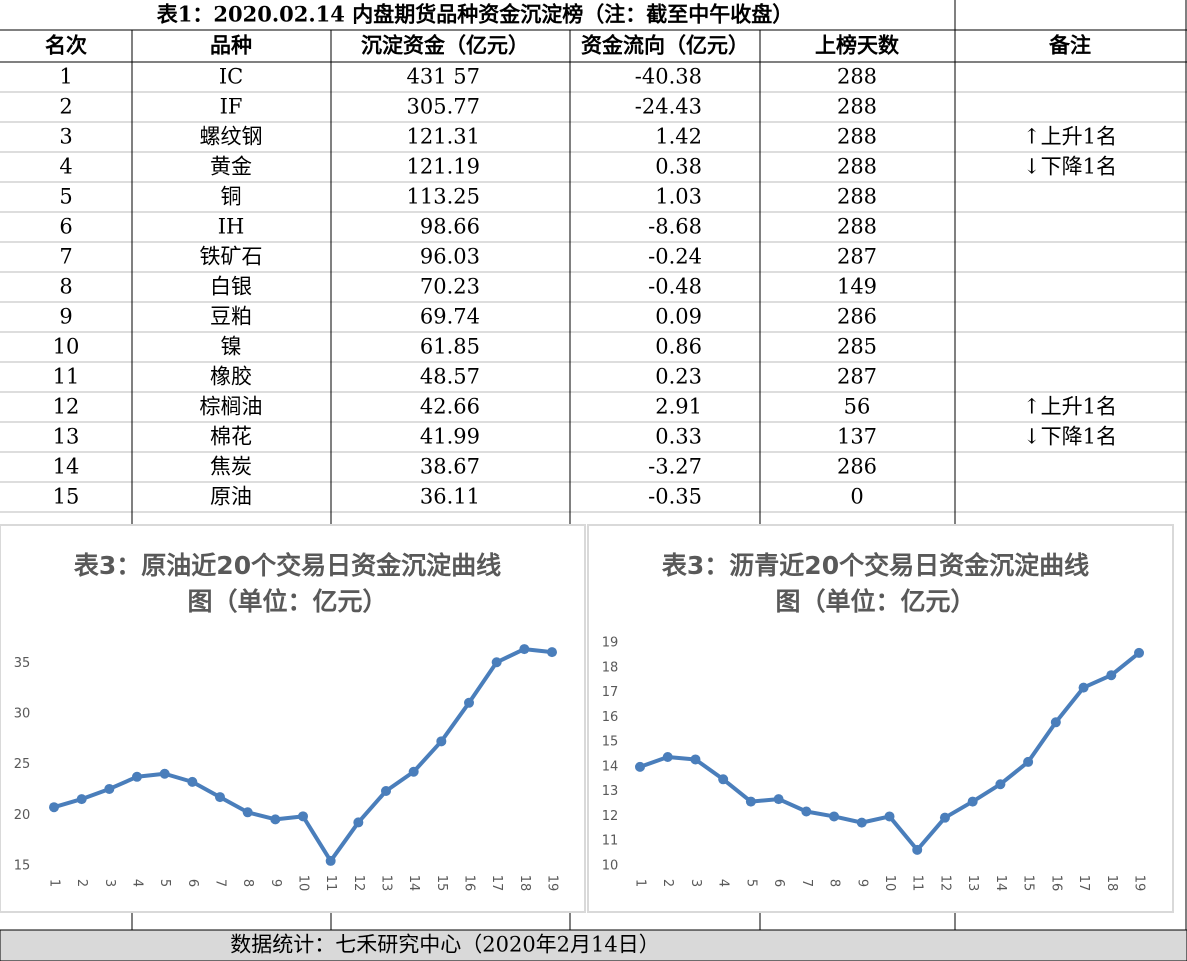 The image size is (1187, 961). I want to click on table-cell: 螺纹钢, so click(231, 137).